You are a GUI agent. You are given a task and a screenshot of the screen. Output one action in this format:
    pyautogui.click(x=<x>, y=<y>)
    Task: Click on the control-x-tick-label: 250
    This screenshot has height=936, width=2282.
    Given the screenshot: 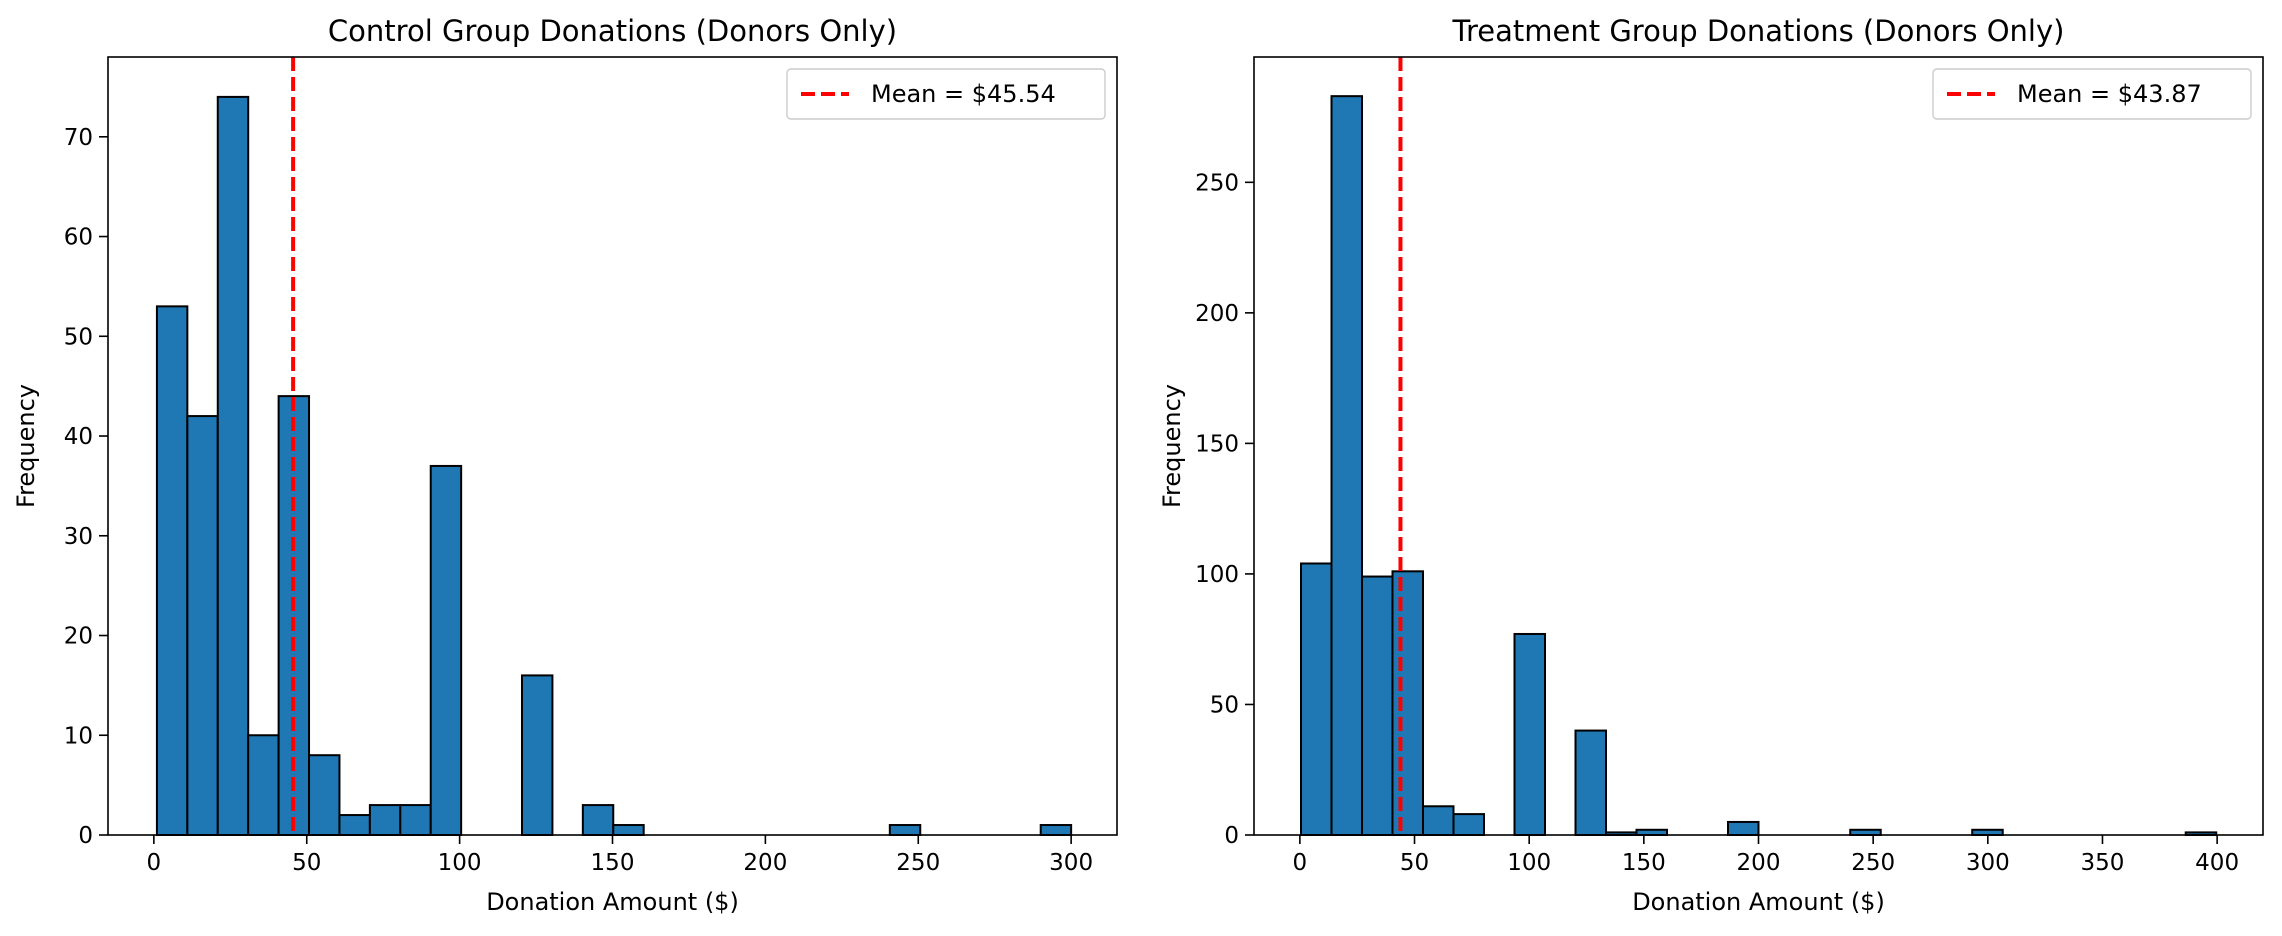 What is the action you would take?
    pyautogui.click(x=918, y=863)
    